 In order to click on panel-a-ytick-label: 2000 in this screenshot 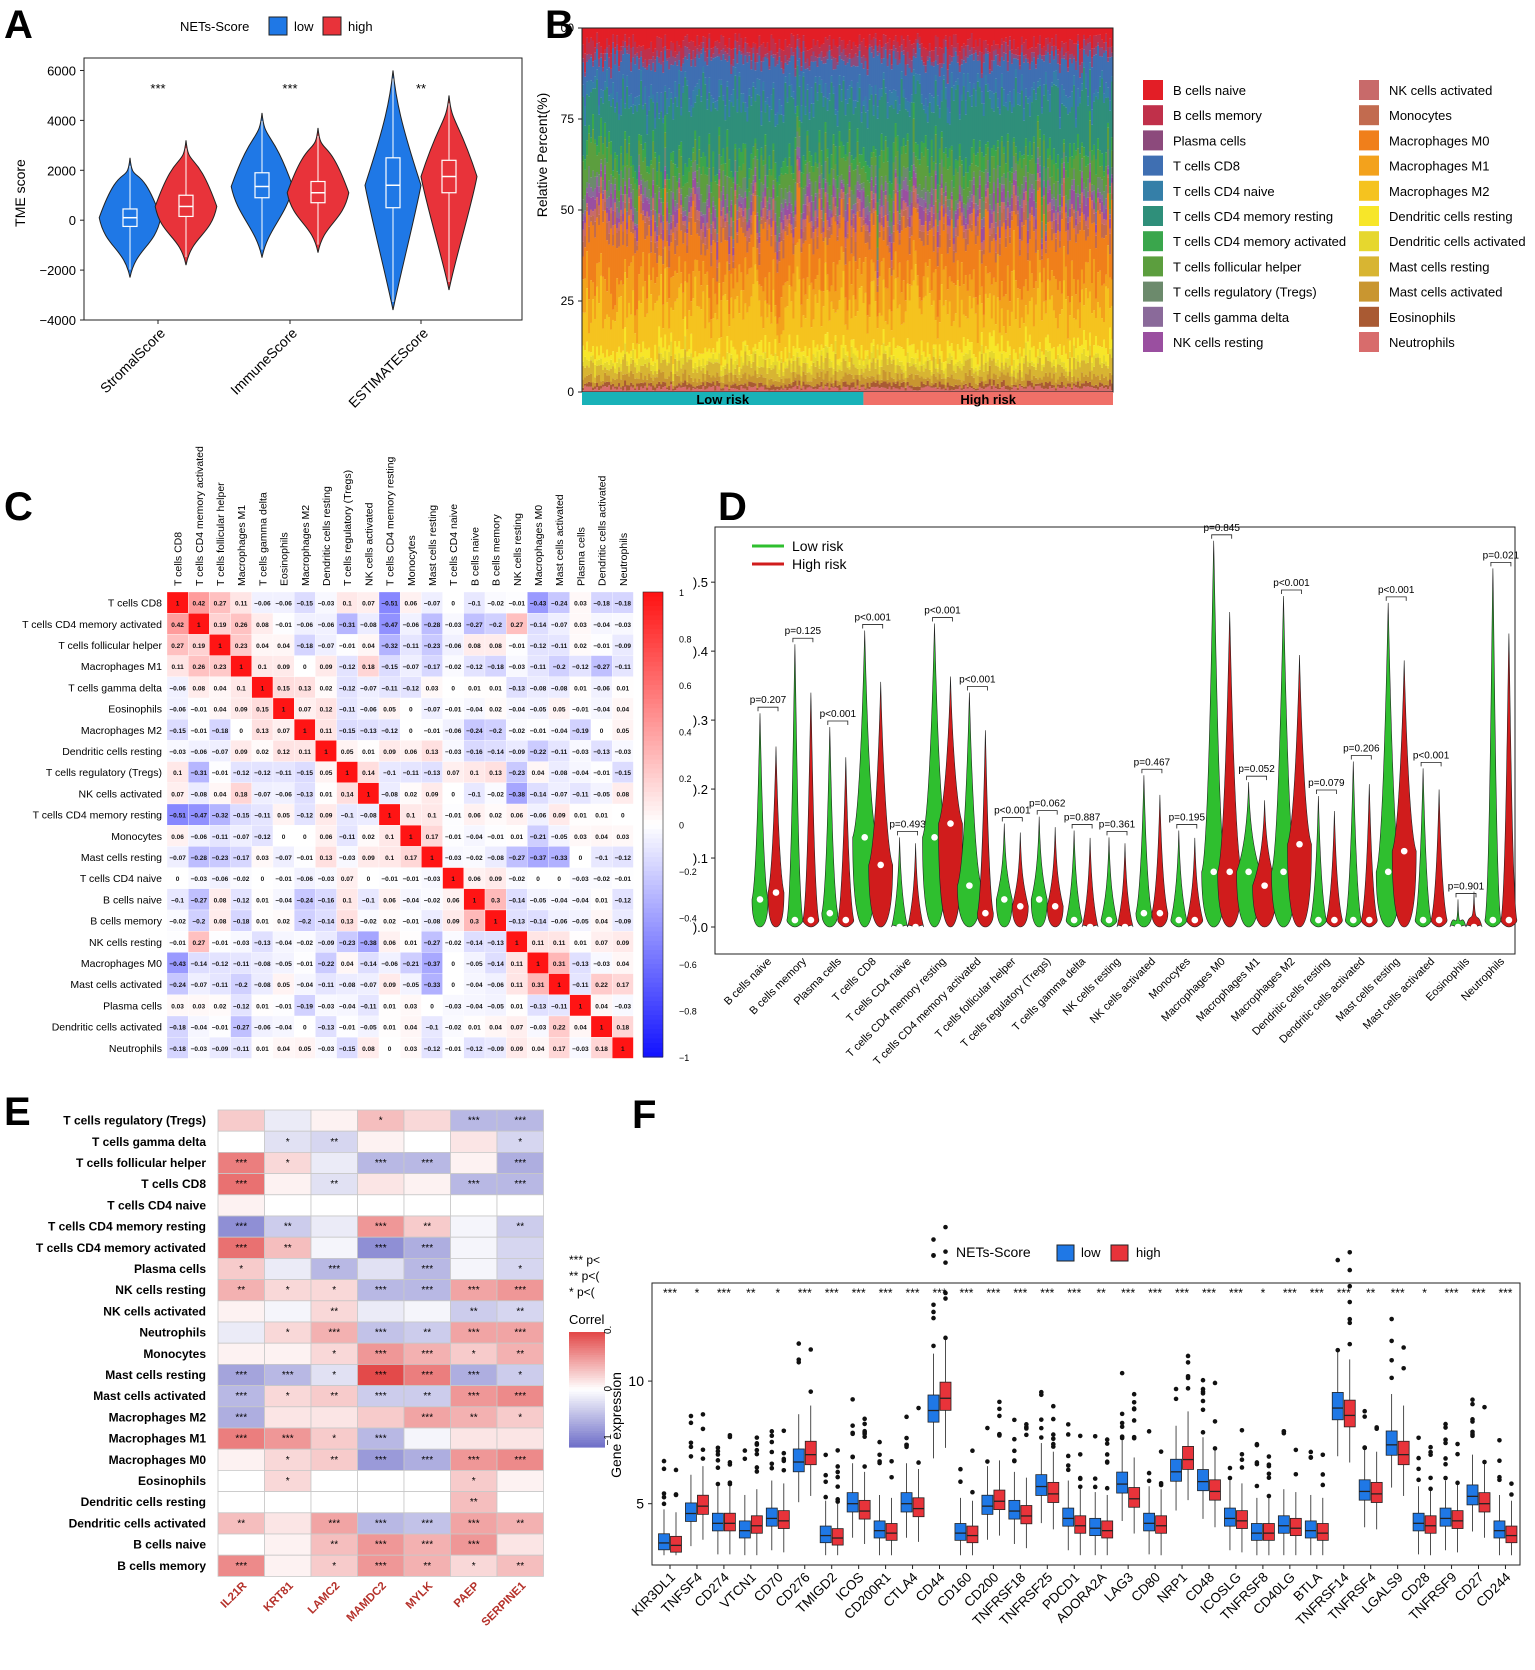, I will do `click(61, 170)`.